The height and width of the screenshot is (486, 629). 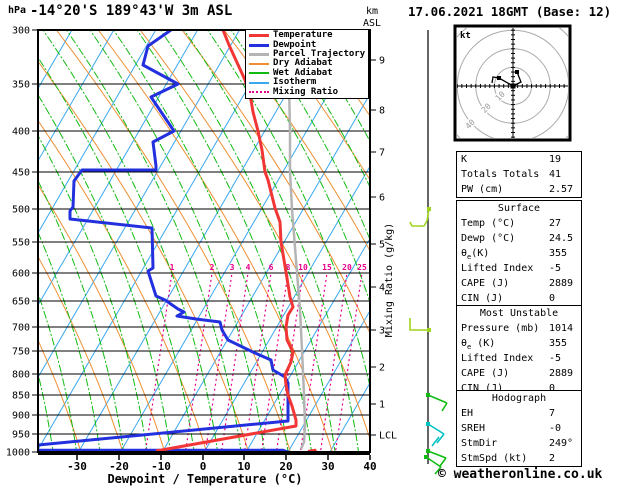 I want to click on table-row: θe (K) 355, so click(x=519, y=343).